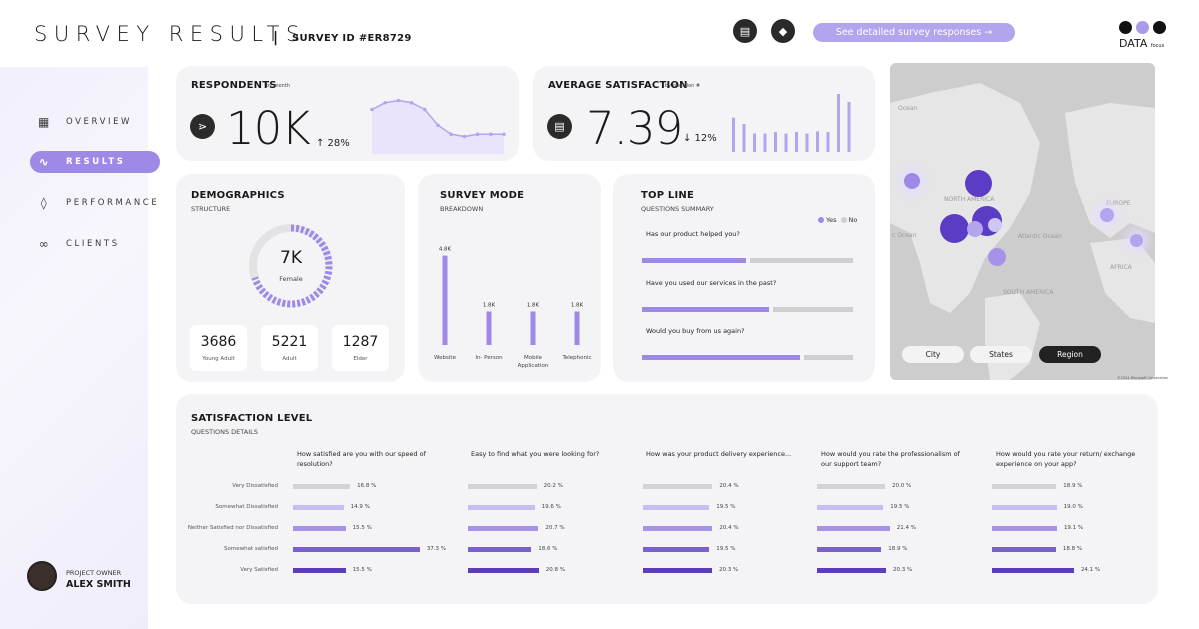  What do you see at coordinates (1022, 221) in the screenshot?
I see `map-panel` at bounding box center [1022, 221].